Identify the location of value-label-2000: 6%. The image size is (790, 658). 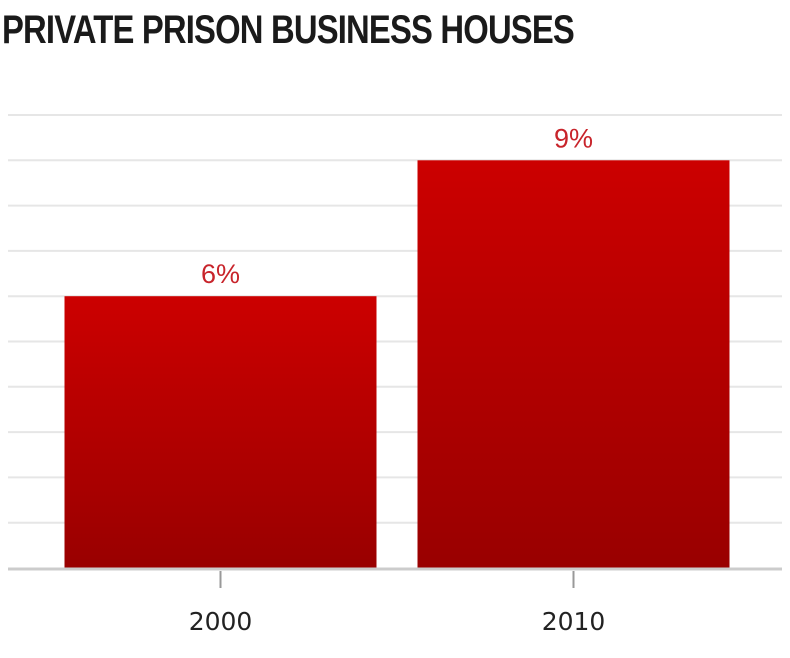
(220, 274).